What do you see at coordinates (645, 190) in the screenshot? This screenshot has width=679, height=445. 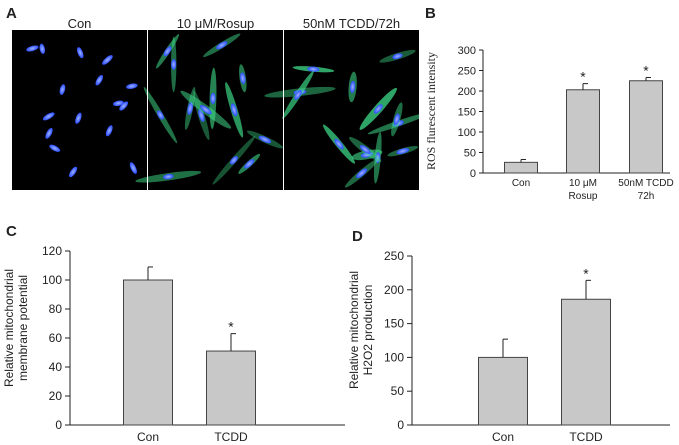 I see `x-tick-label: 50nM TCDD 72h` at bounding box center [645, 190].